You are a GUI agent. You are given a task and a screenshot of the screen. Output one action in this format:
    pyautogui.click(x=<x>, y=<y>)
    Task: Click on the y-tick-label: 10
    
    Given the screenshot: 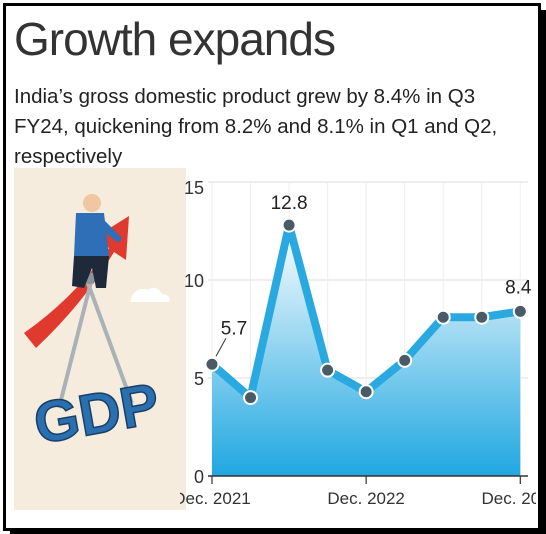 What is the action you would take?
    pyautogui.click(x=194, y=281)
    